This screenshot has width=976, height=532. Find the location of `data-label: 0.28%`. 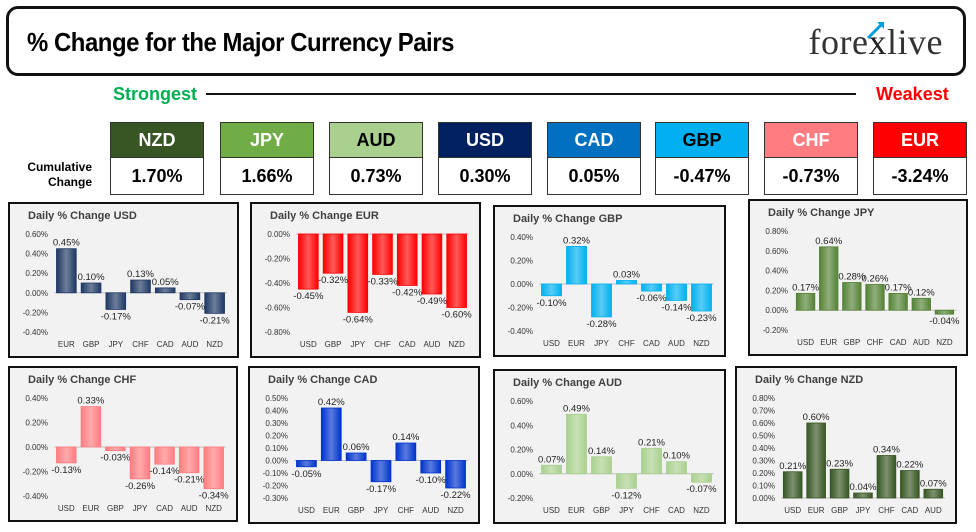

data-label: 0.28% is located at coordinates (851, 276).